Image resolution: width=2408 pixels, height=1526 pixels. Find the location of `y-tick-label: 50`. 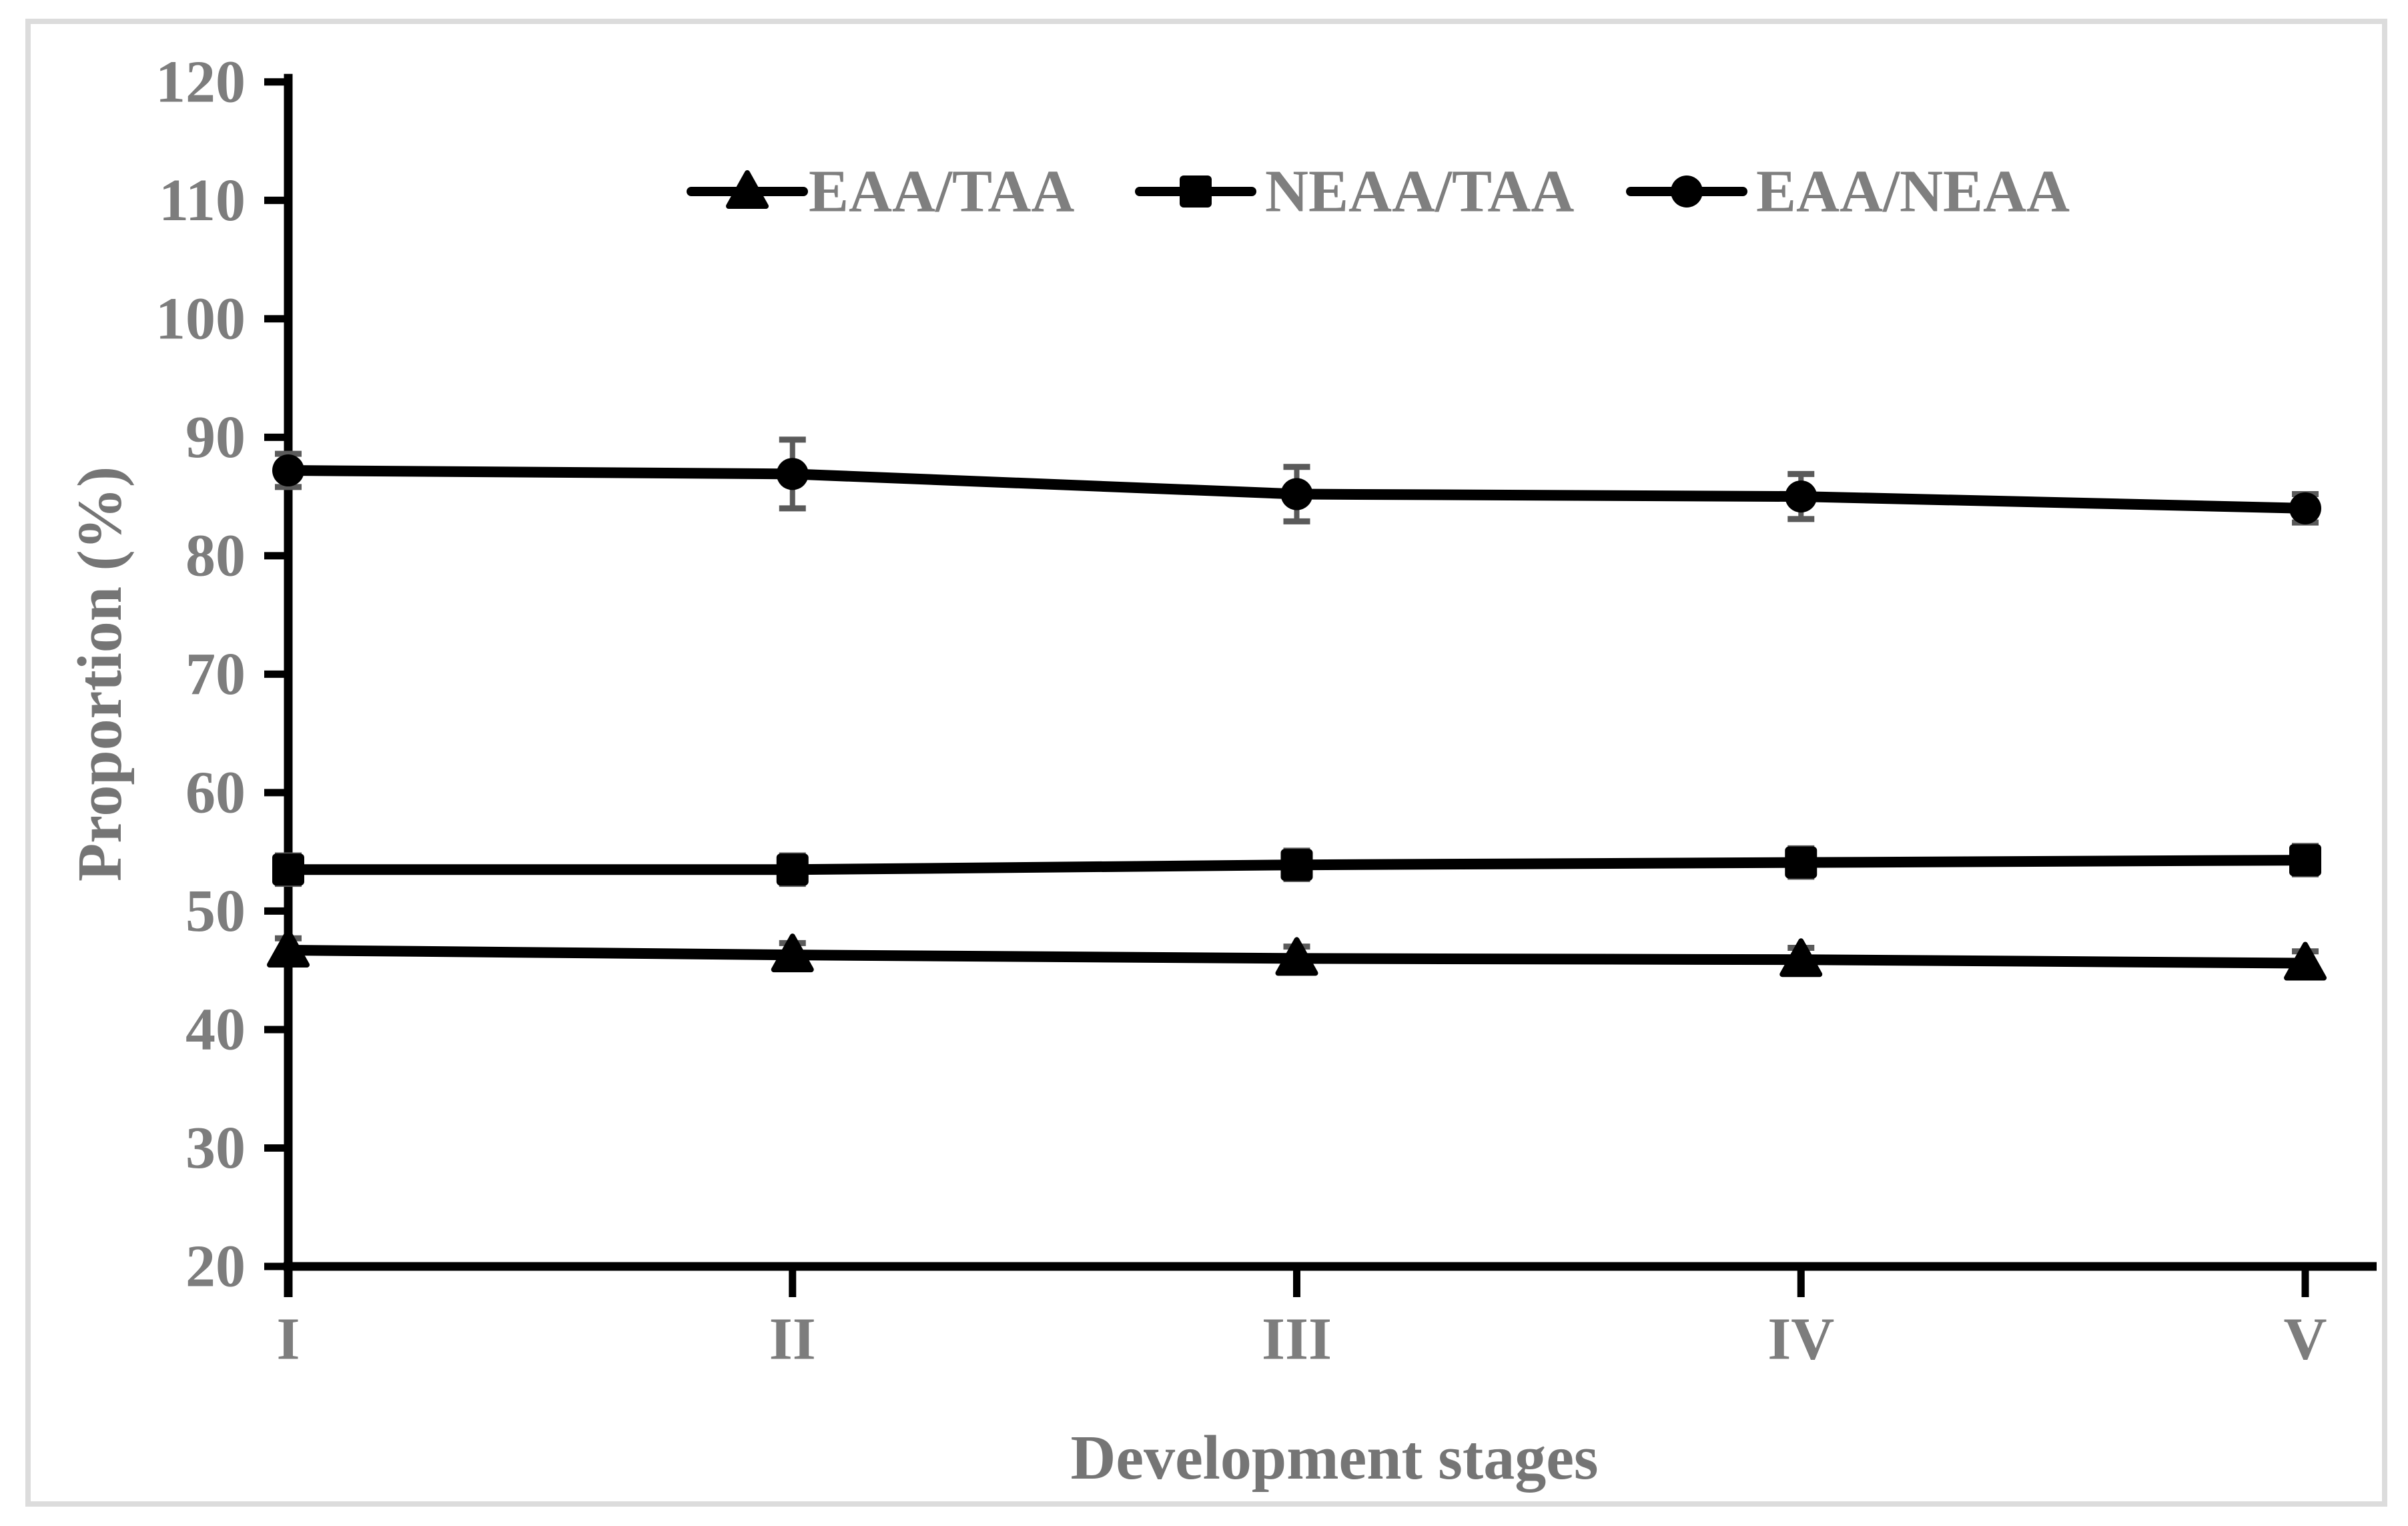

y-tick-label: 50 is located at coordinates (215, 911).